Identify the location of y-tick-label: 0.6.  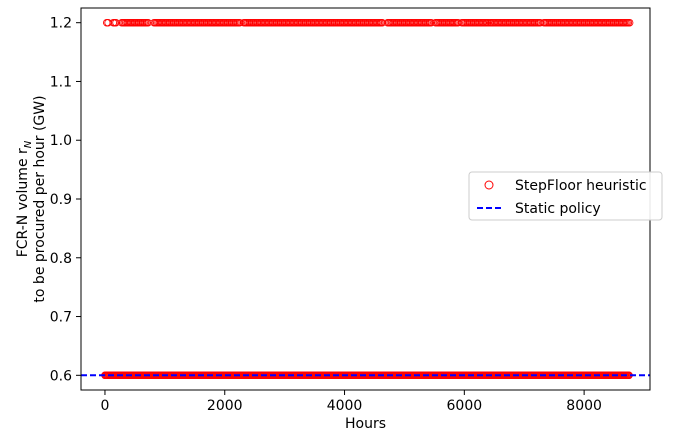
(61, 376).